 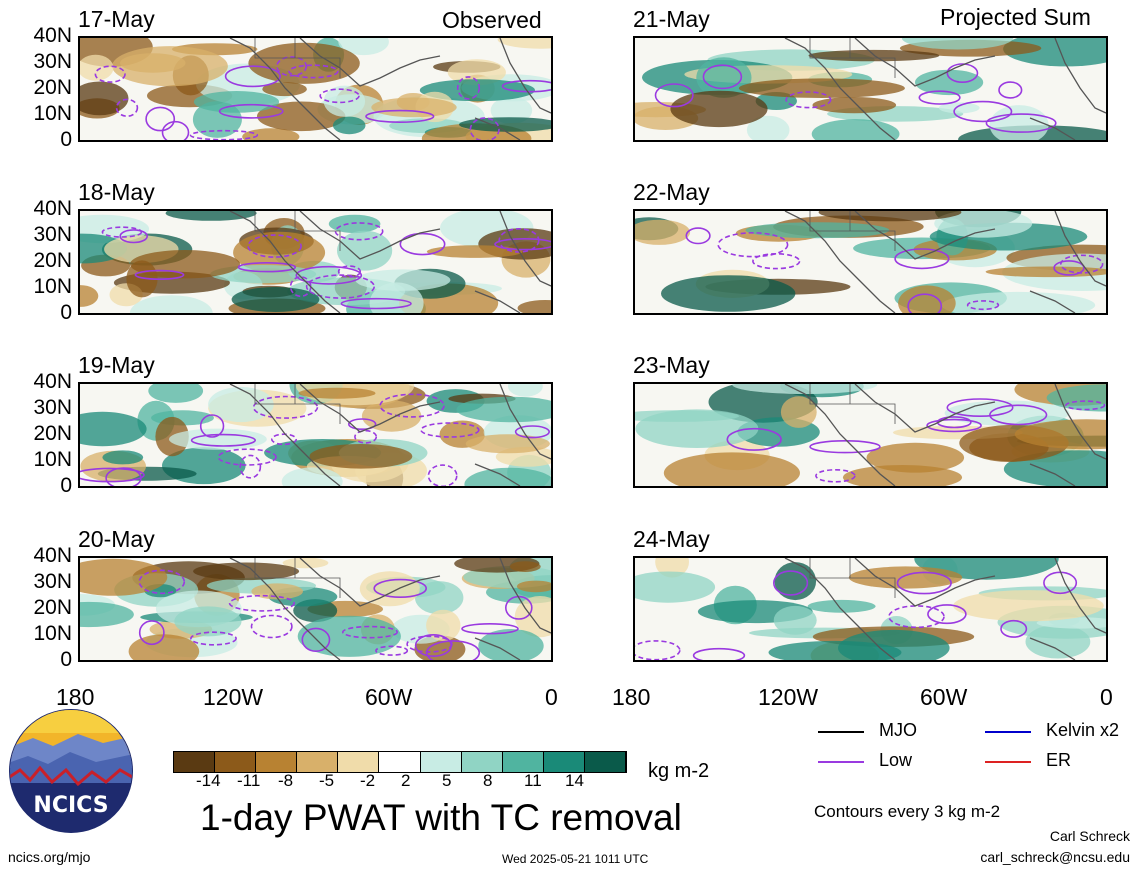 What do you see at coordinates (49, 857) in the screenshot?
I see `footer-url: ncics.org/mjo` at bounding box center [49, 857].